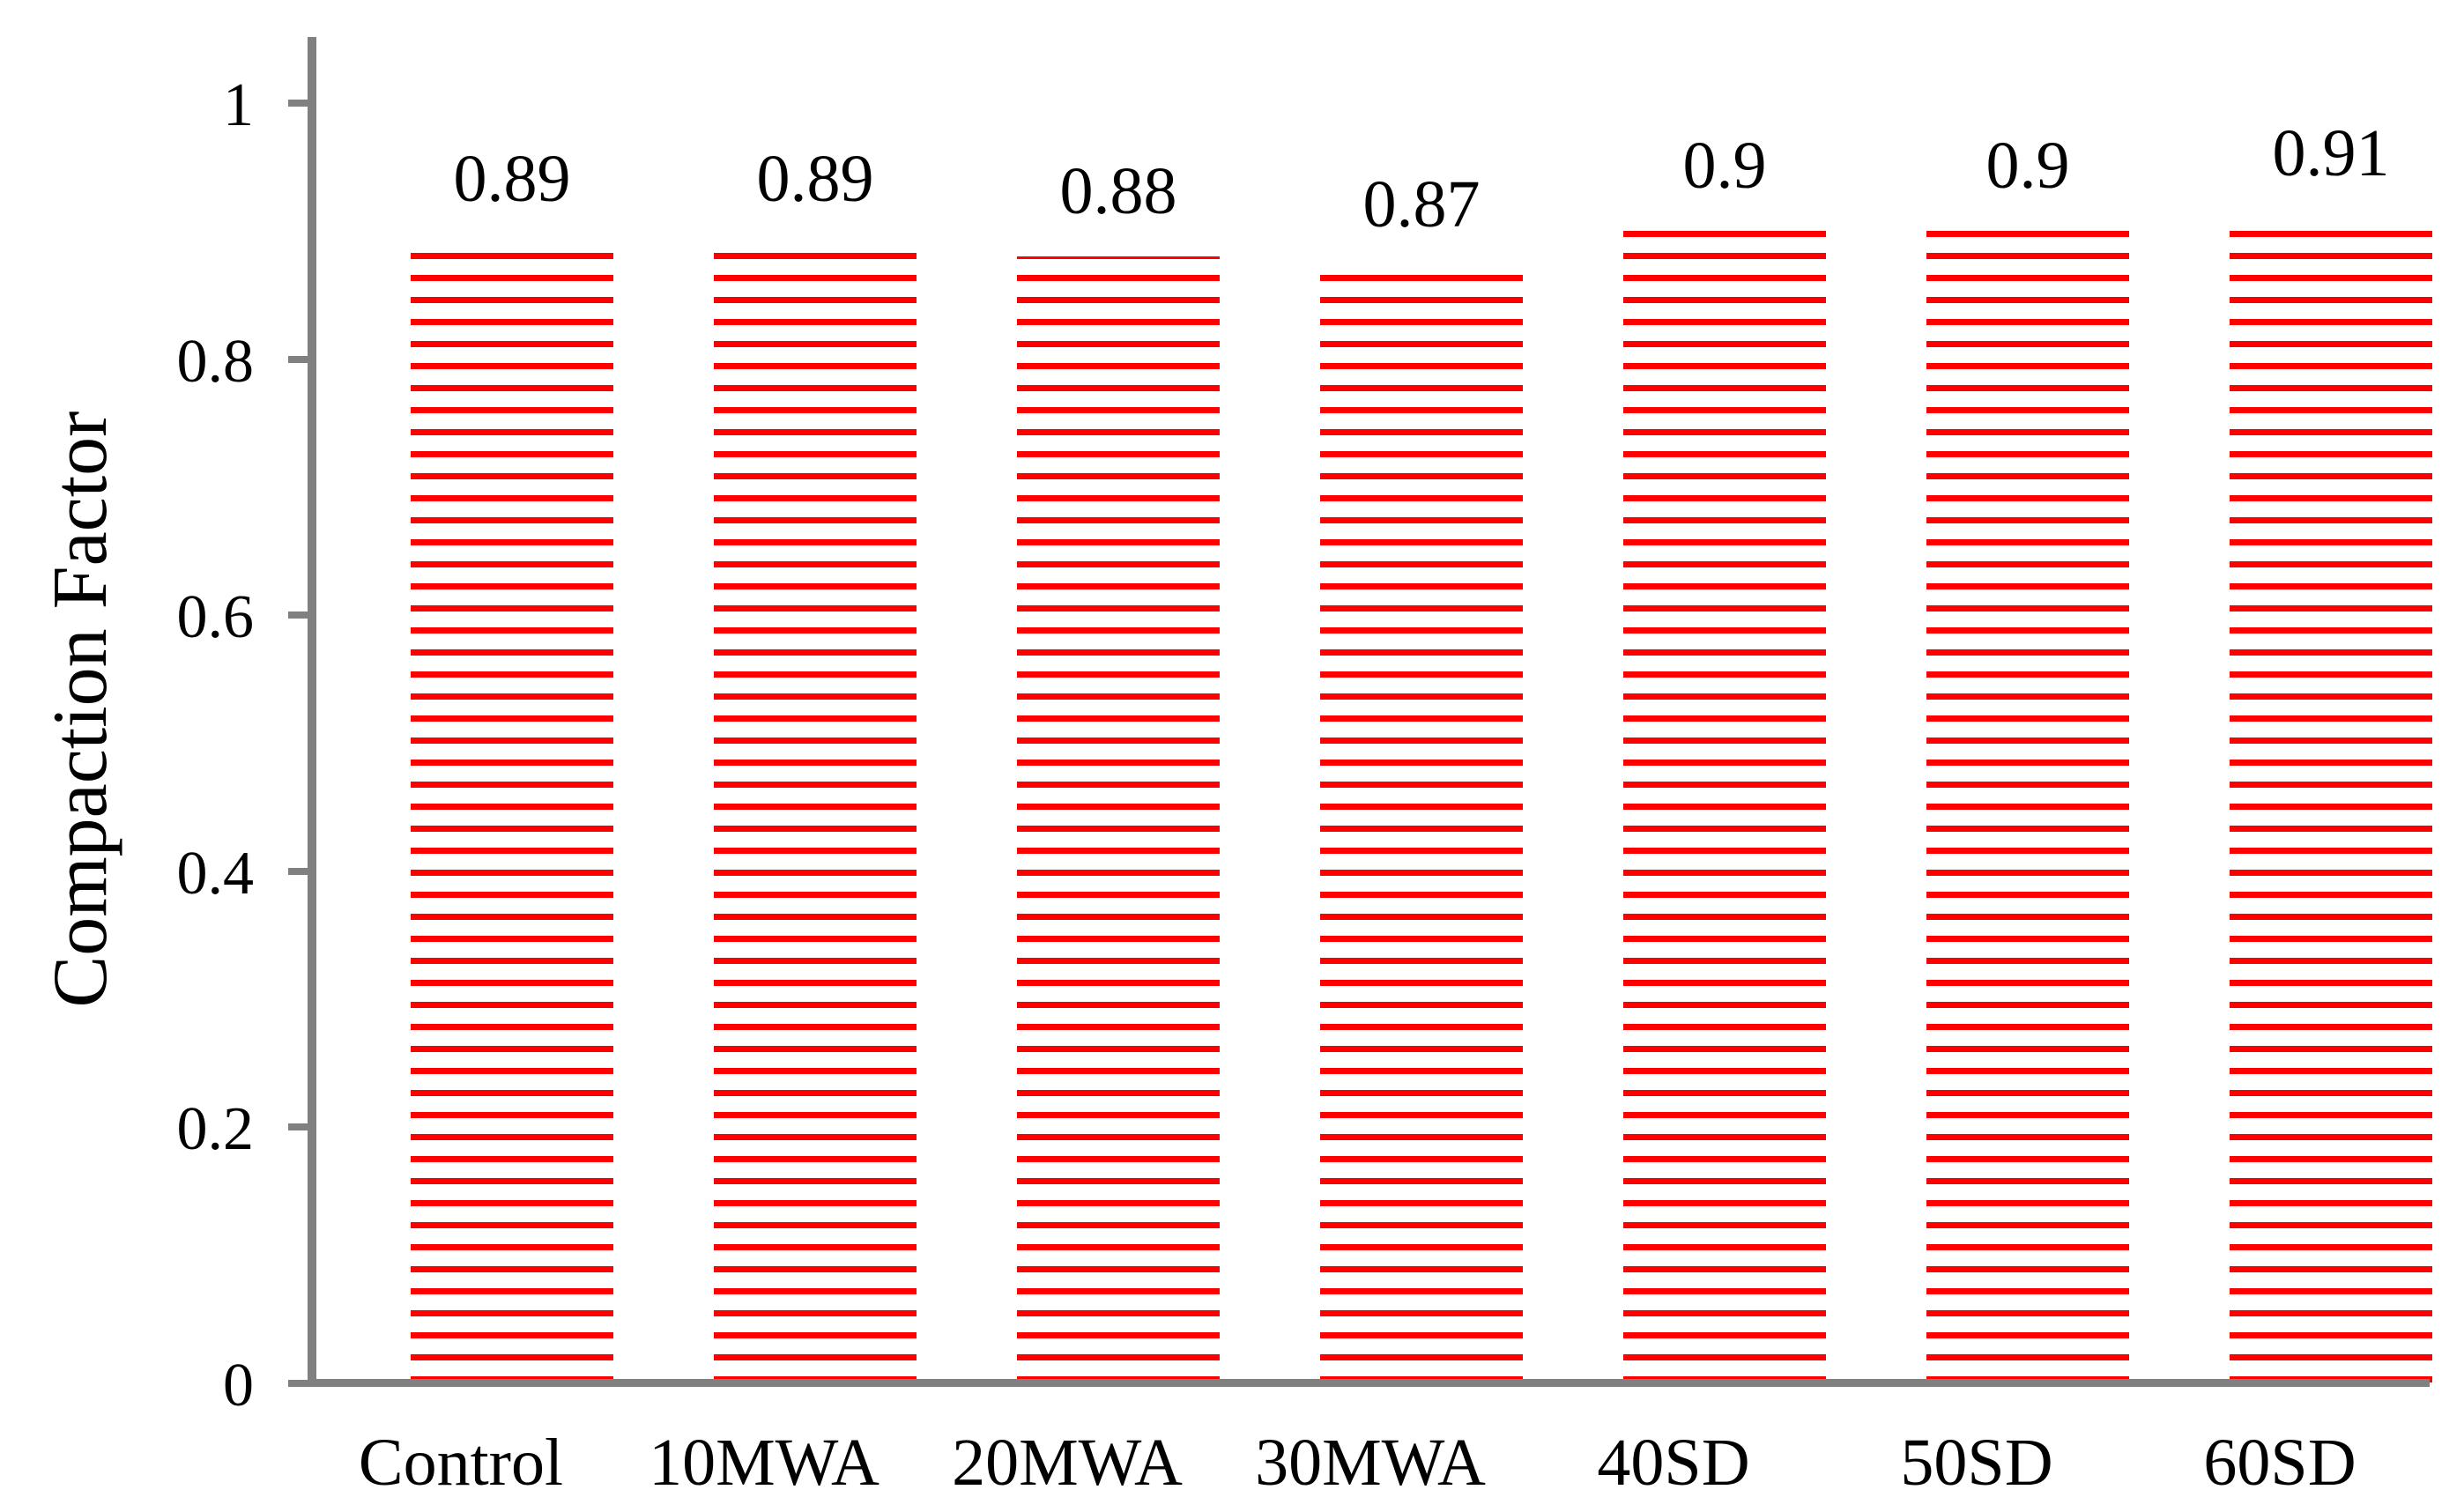 This screenshot has height=1512, width=2464. What do you see at coordinates (1369, 1383) in the screenshot?
I see `x-axis-line` at bounding box center [1369, 1383].